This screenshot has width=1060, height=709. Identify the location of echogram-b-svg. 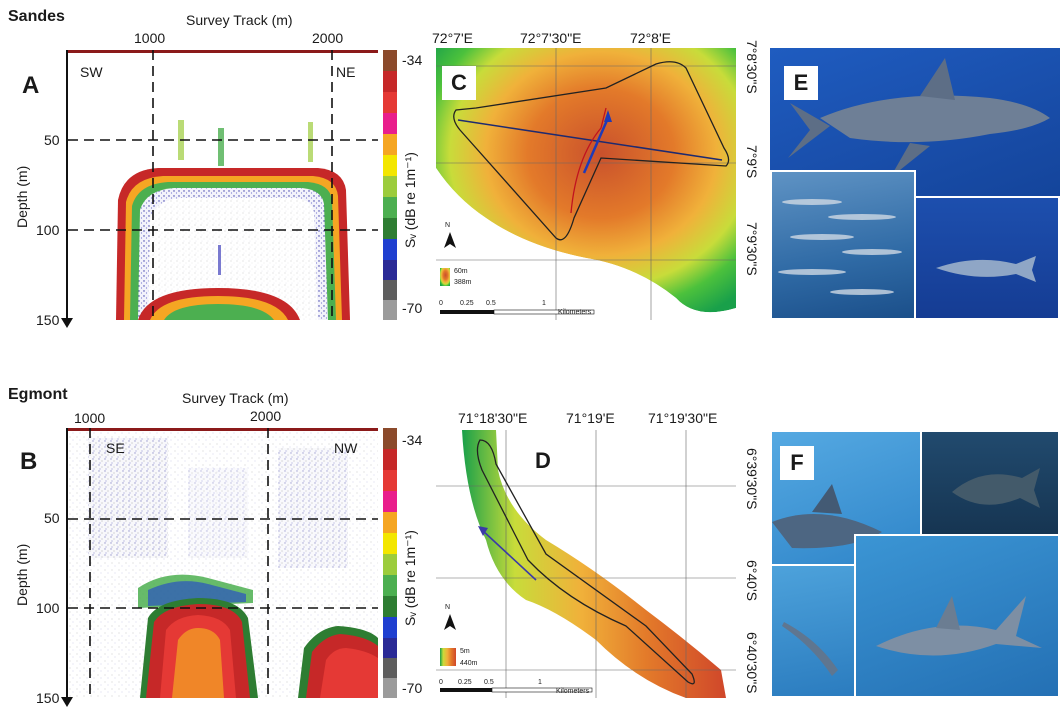
(223, 563).